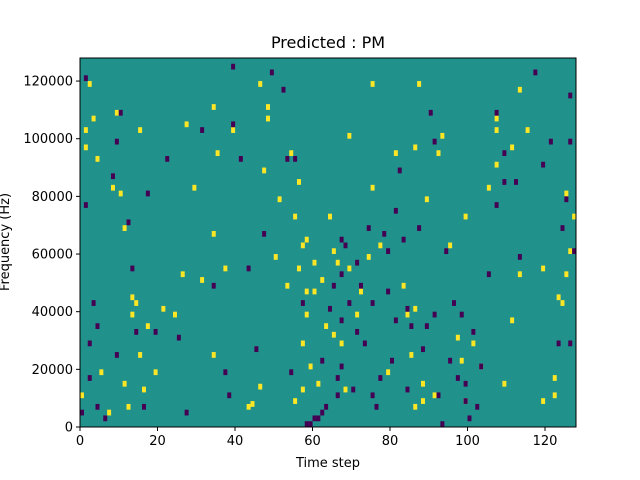  Describe the element at coordinates (52, 312) in the screenshot. I see `y-tick-label: 40000` at that location.